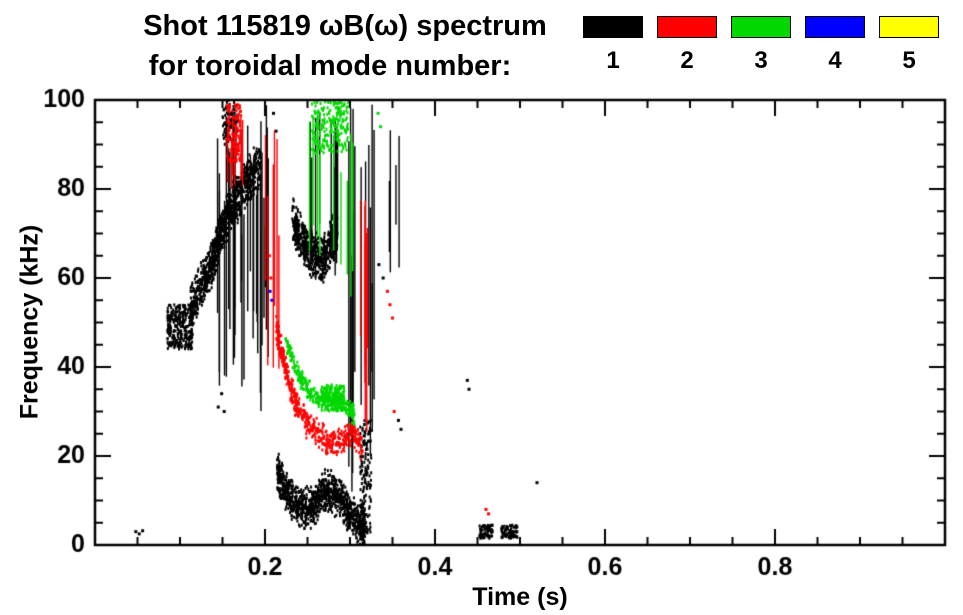 The image size is (963, 615). What do you see at coordinates (909, 60) in the screenshot?
I see `legend-label-mode5: 5` at bounding box center [909, 60].